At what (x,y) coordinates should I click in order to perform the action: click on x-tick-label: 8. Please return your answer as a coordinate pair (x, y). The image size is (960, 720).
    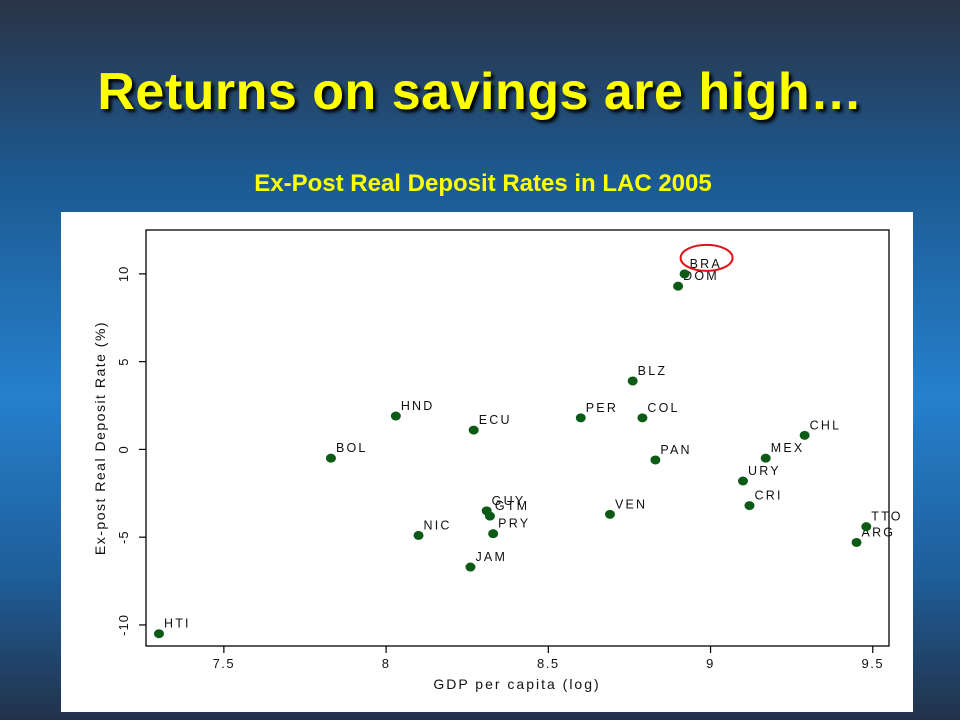
    Looking at the image, I should click on (386, 663).